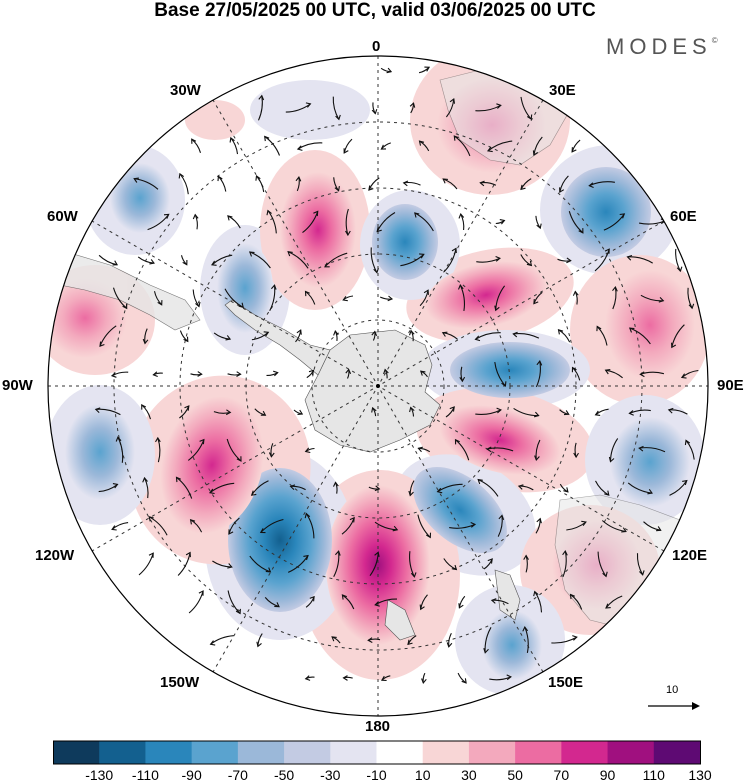 The width and height of the screenshot is (750, 783). I want to click on lon-label-60w: 60W, so click(62, 216).